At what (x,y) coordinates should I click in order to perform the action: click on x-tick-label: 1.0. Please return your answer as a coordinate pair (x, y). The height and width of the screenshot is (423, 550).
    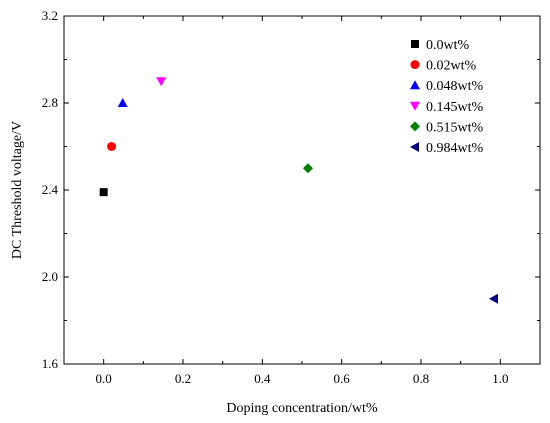
    Looking at the image, I should click on (500, 378).